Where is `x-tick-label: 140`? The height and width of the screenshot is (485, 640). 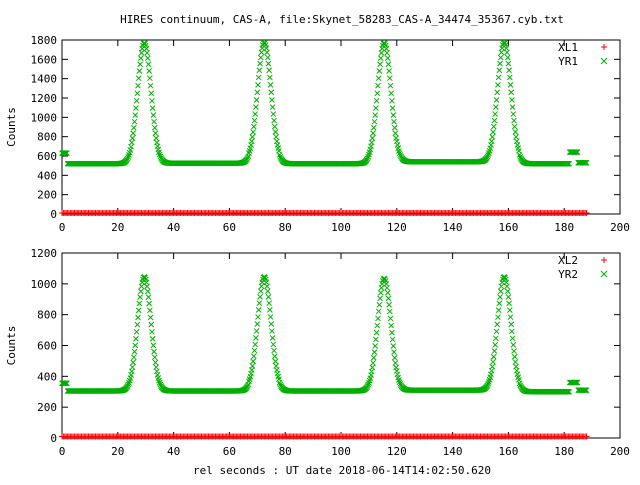
x-tick-label: 140 is located at coordinates (453, 227).